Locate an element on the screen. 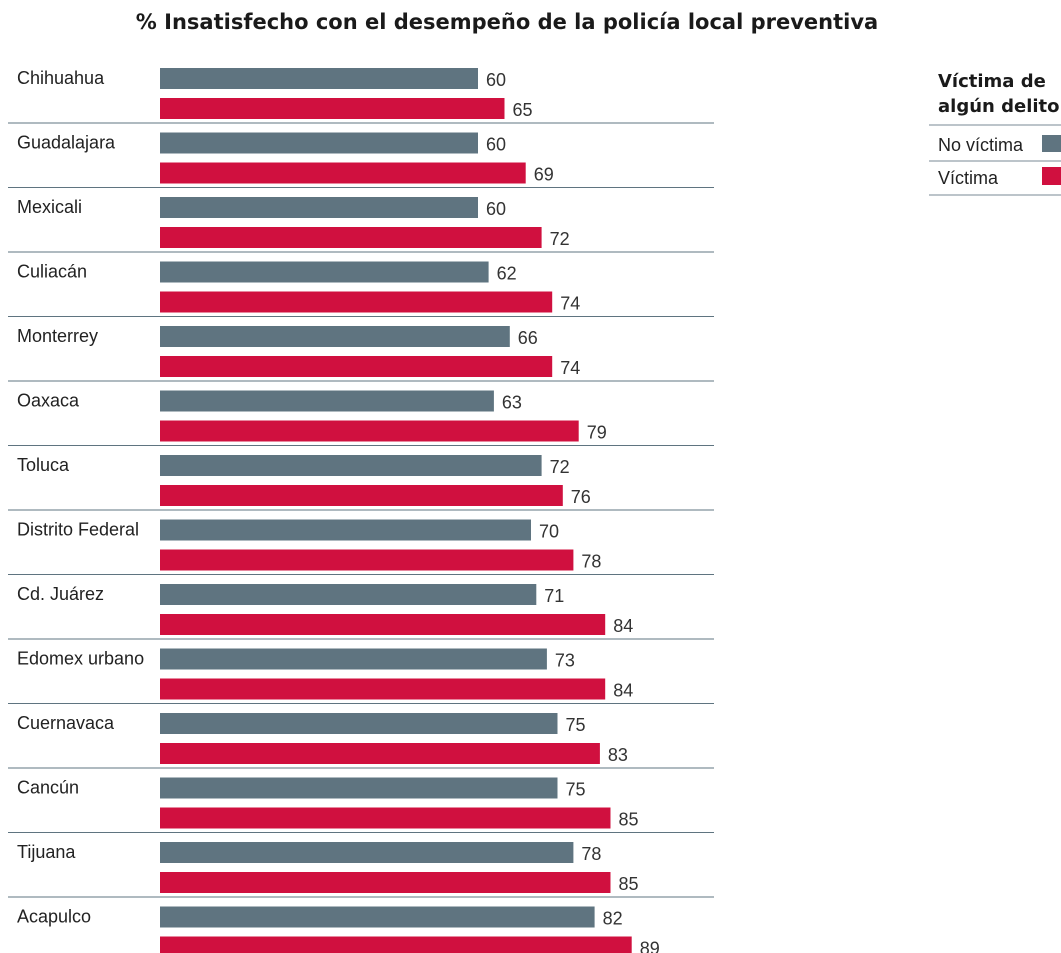 The image size is (1061, 953). legend-title-line1: Víctima de is located at coordinates (992, 81).